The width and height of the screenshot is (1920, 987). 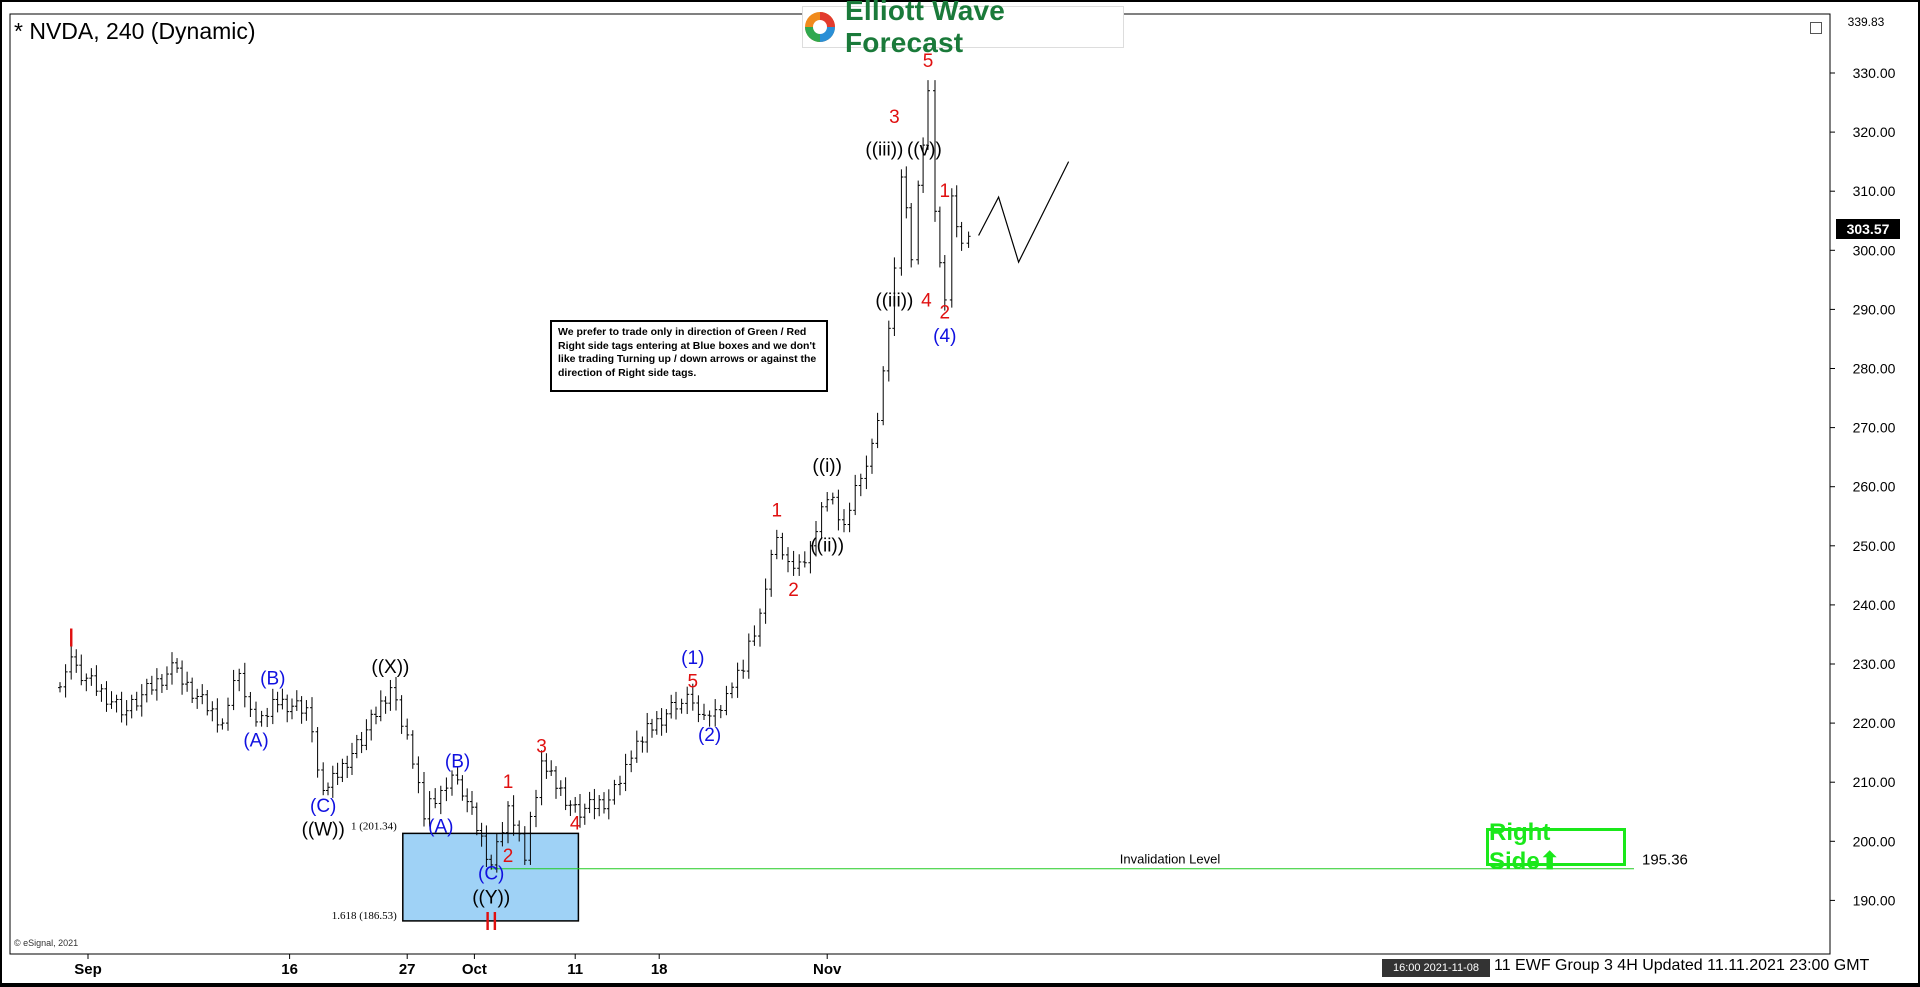 I want to click on x-tick-label: 11, so click(x=575, y=969).